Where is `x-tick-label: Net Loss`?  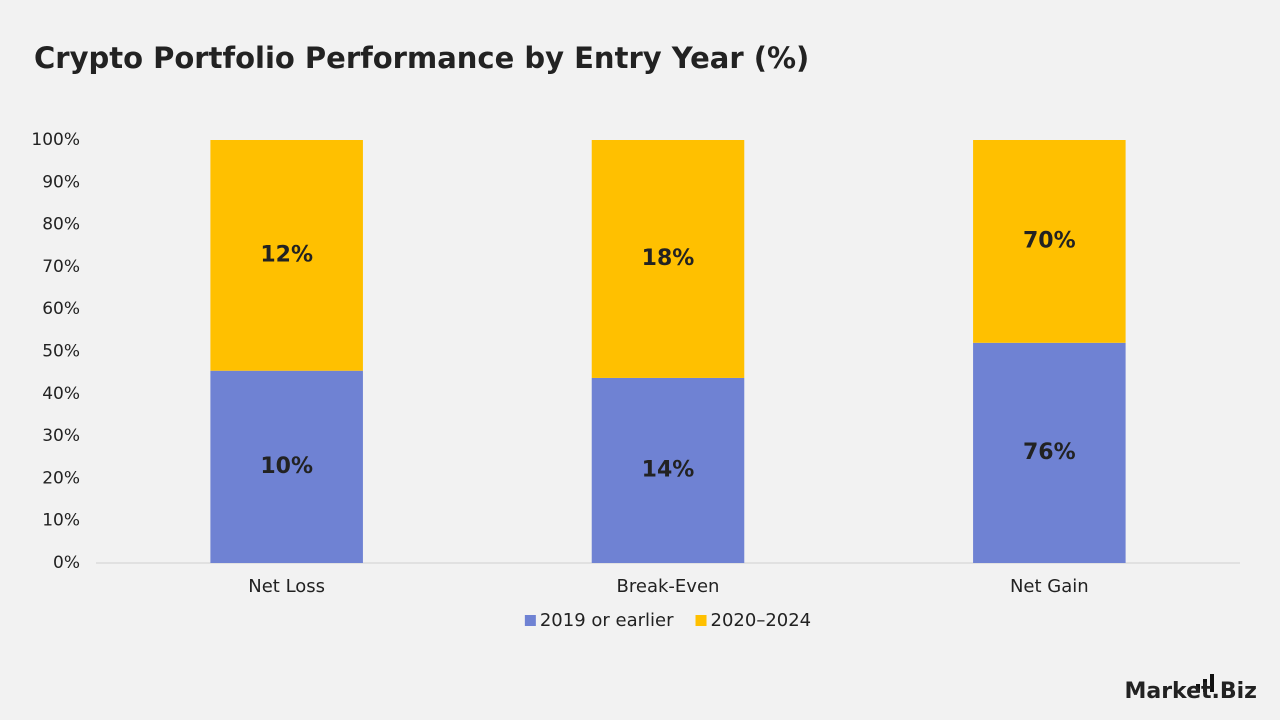 x-tick-label: Net Loss is located at coordinates (286, 586).